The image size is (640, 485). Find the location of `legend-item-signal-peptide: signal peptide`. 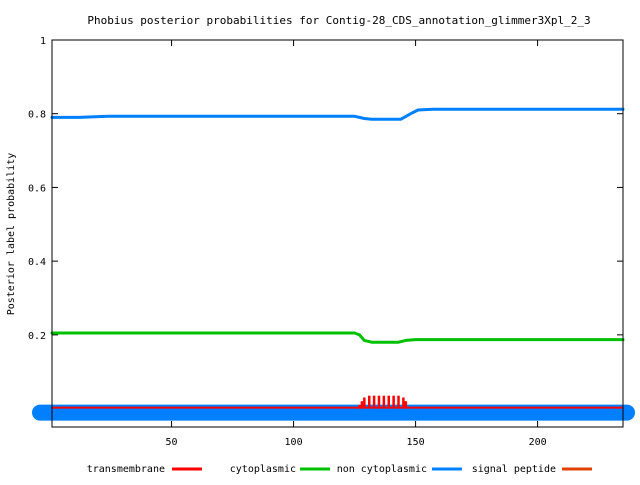

legend-item-signal-peptide: signal peptide is located at coordinates (532, 469).